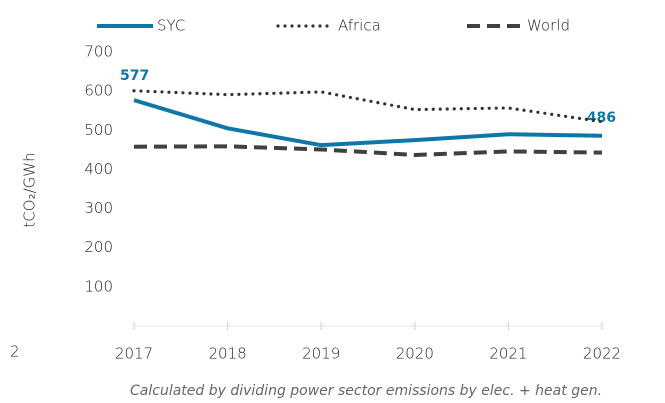 This screenshot has height=403, width=665. What do you see at coordinates (508, 354) in the screenshot?
I see `x-tick-label: 2021` at bounding box center [508, 354].